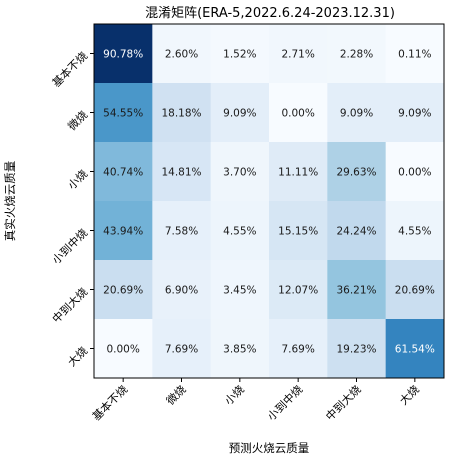 The width and height of the screenshot is (456, 456). I want to click on cell-value-label: 2.28%, so click(356, 55).